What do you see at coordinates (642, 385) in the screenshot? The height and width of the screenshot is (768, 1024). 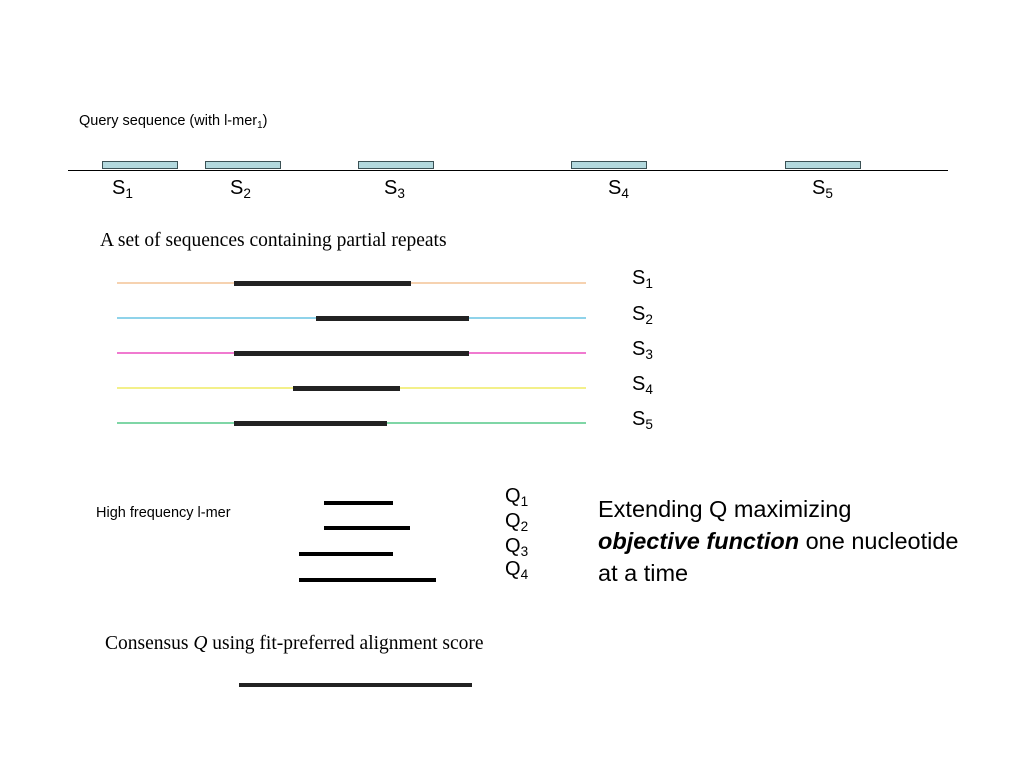 I see `sequence-label-s4: S4` at bounding box center [642, 385].